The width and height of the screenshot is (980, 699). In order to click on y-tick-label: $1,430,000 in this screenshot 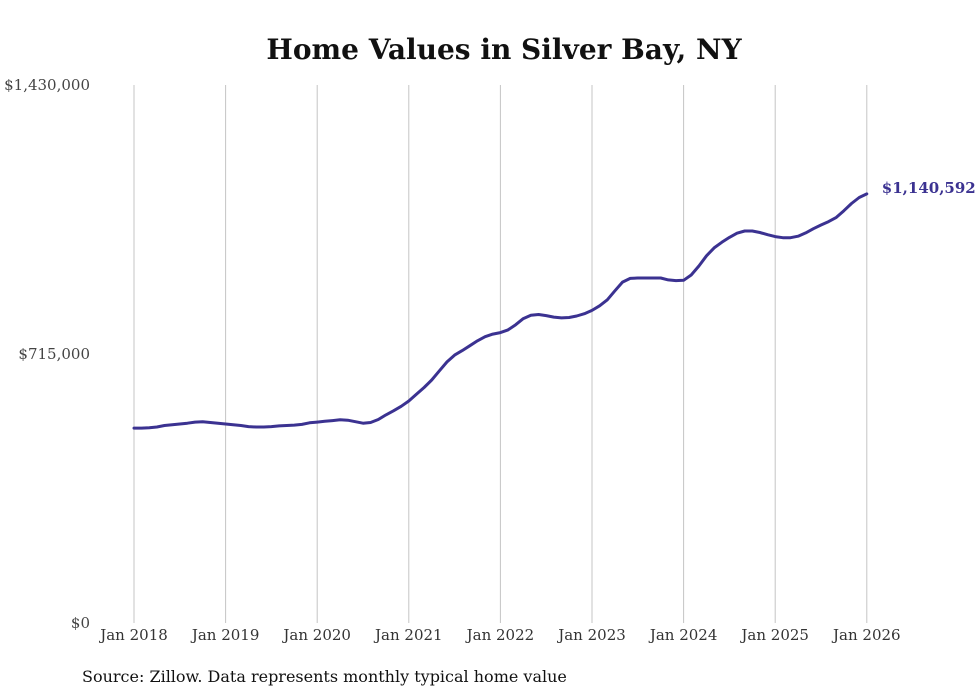, I will do `click(47, 85)`.